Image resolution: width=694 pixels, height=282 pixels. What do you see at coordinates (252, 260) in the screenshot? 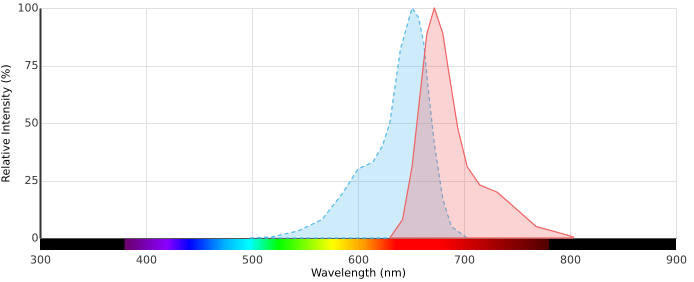
I see `x-tick-label: 500` at bounding box center [252, 260].